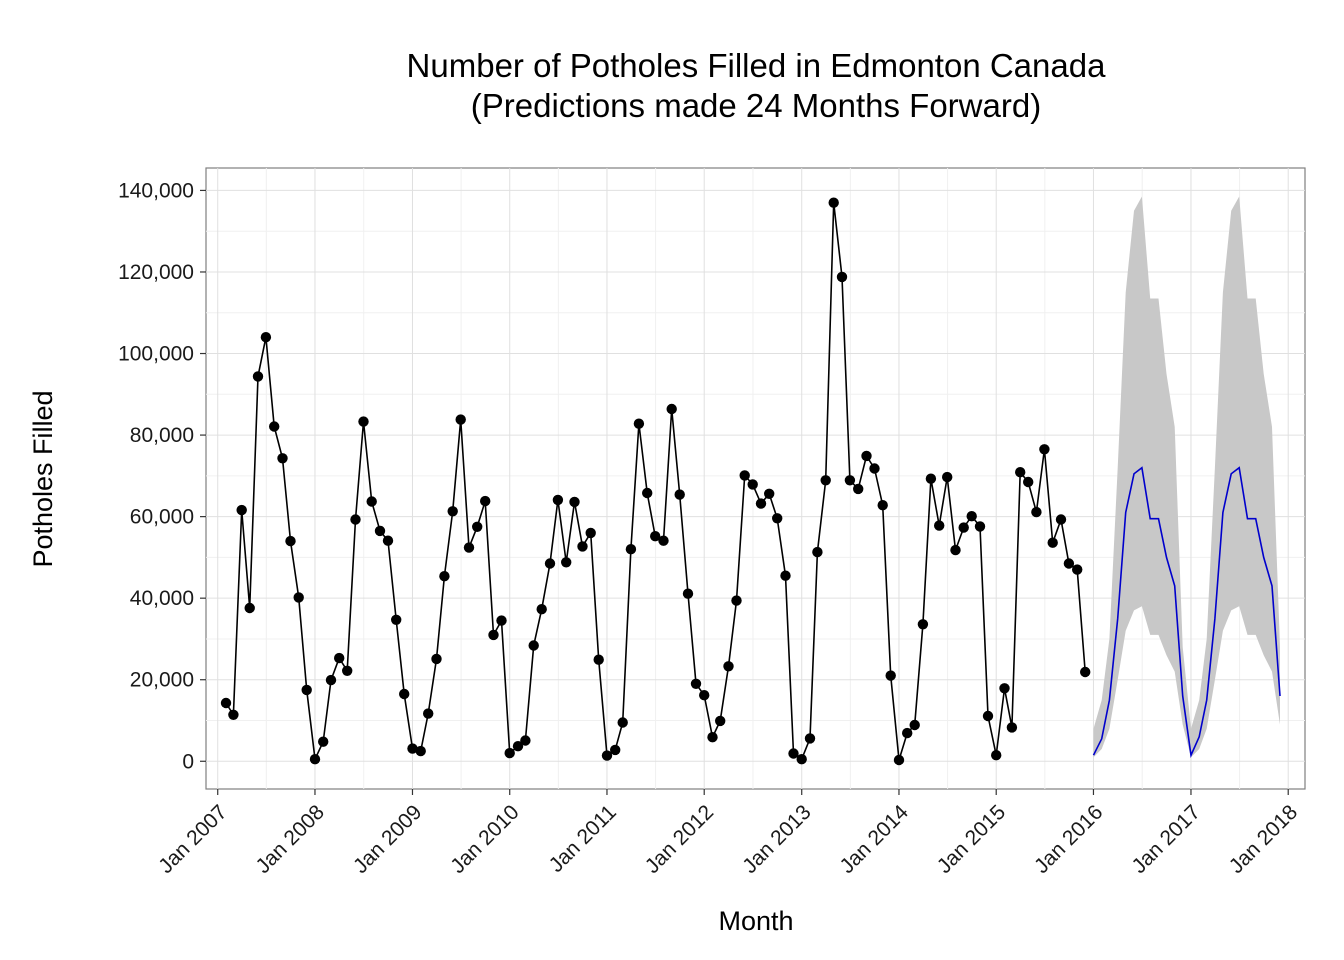  I want to click on prediction-interval, so click(1186, 477).